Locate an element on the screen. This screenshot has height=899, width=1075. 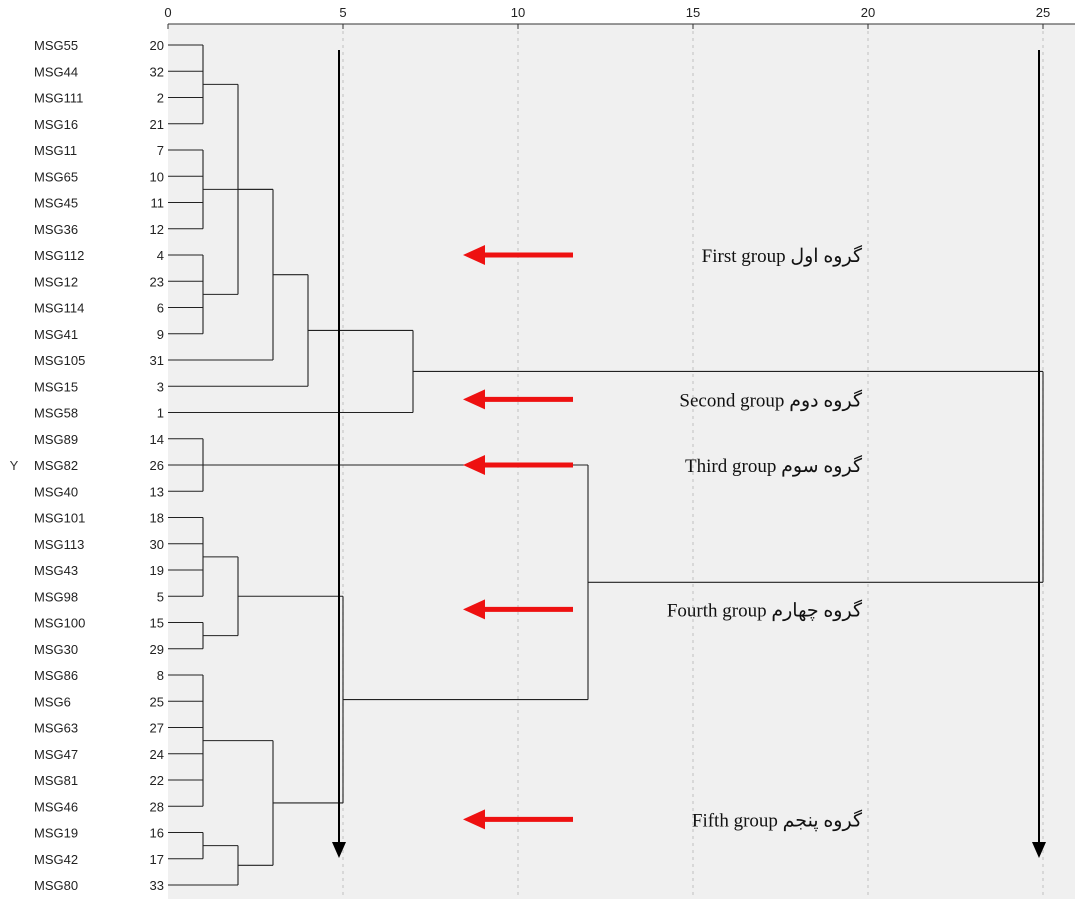
leaf-name-3: MSG16 is located at coordinates (56, 124).